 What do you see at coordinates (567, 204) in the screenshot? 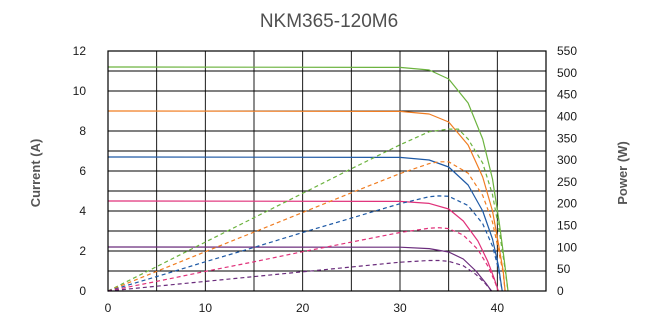
I see `y-tick-label-right: 200` at bounding box center [567, 204].